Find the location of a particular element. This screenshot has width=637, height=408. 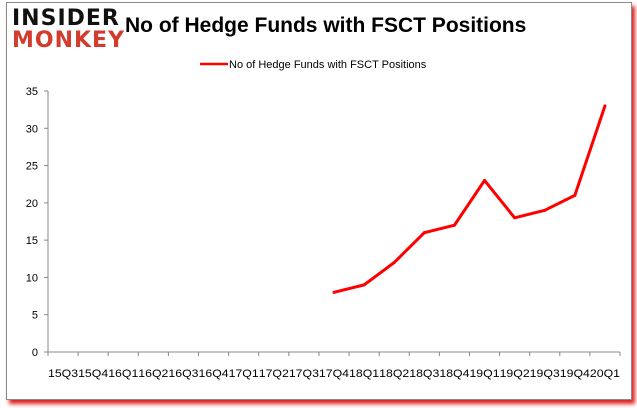

y-tick-label: 20 is located at coordinates (32, 204).